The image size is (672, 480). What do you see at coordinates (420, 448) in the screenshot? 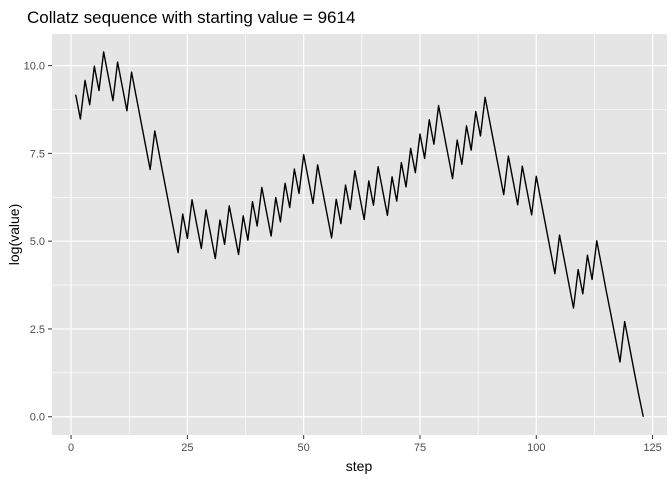
I see `x-tick-label: 75` at bounding box center [420, 448].